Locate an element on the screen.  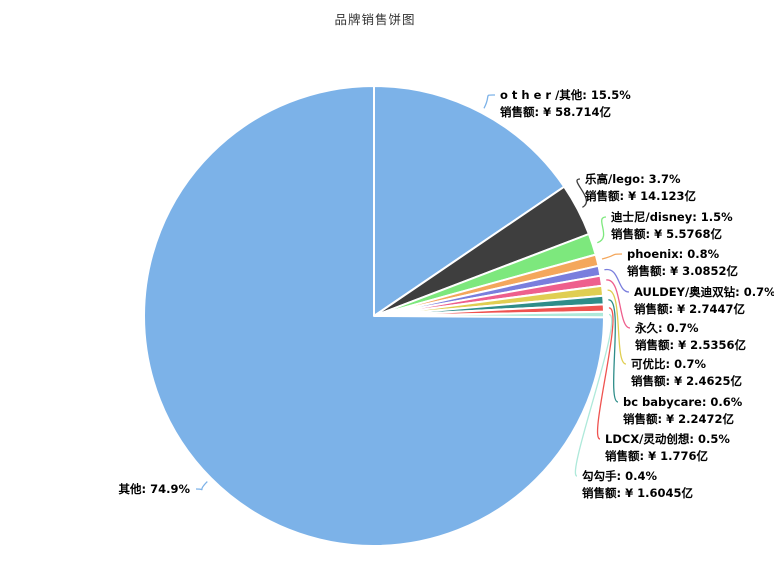
chart-title: 品牌销售饼图 is located at coordinates (375, 19).